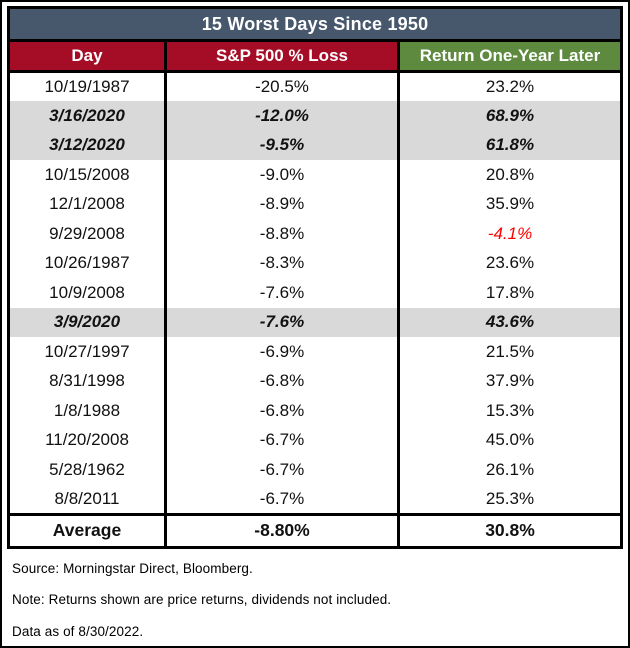 Image resolution: width=630 pixels, height=648 pixels. I want to click on return-cell: 37.9%, so click(509, 381).